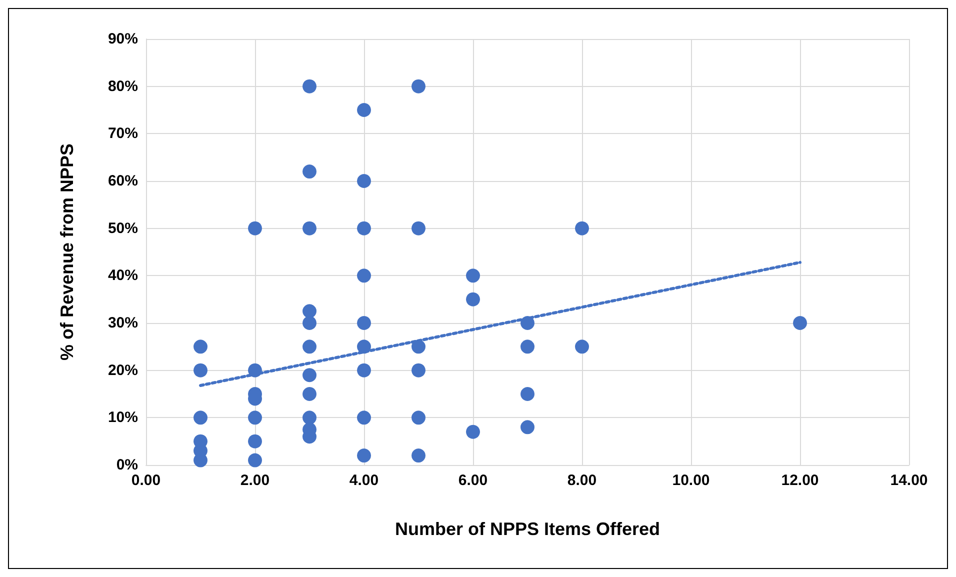 Image resolution: width=956 pixels, height=577 pixels. I want to click on y-tick-label: 70%, so click(123, 133).